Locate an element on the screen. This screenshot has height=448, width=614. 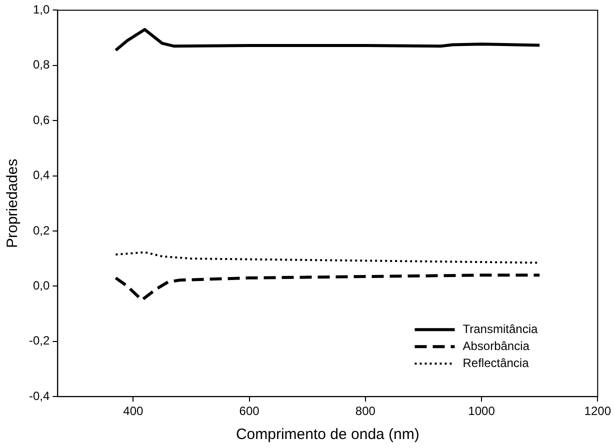
line-series is located at coordinates (328, 288).